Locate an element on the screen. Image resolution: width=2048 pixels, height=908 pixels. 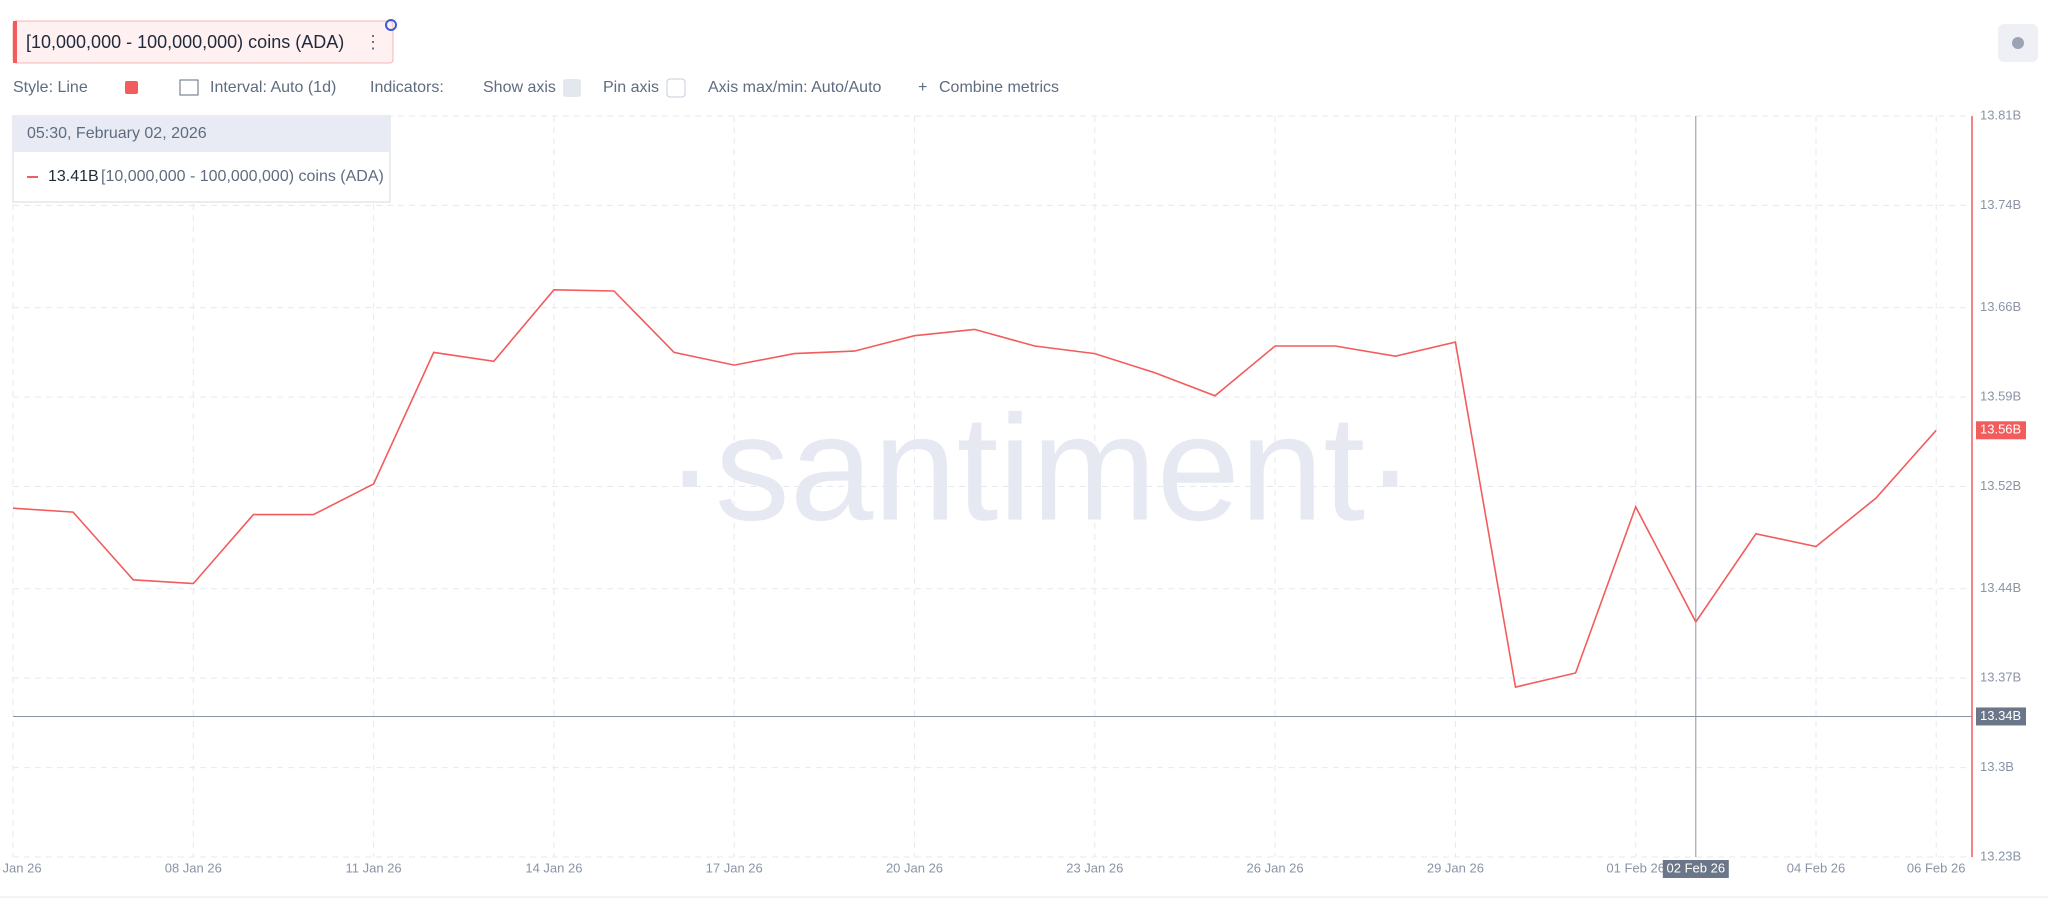
indicators-select: Indicators: is located at coordinates (407, 87).